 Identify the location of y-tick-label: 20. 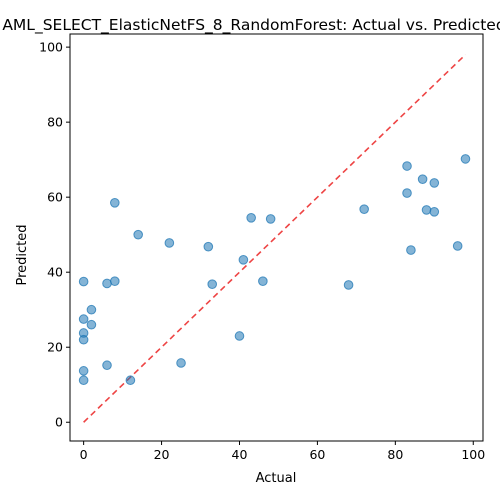
(55, 347).